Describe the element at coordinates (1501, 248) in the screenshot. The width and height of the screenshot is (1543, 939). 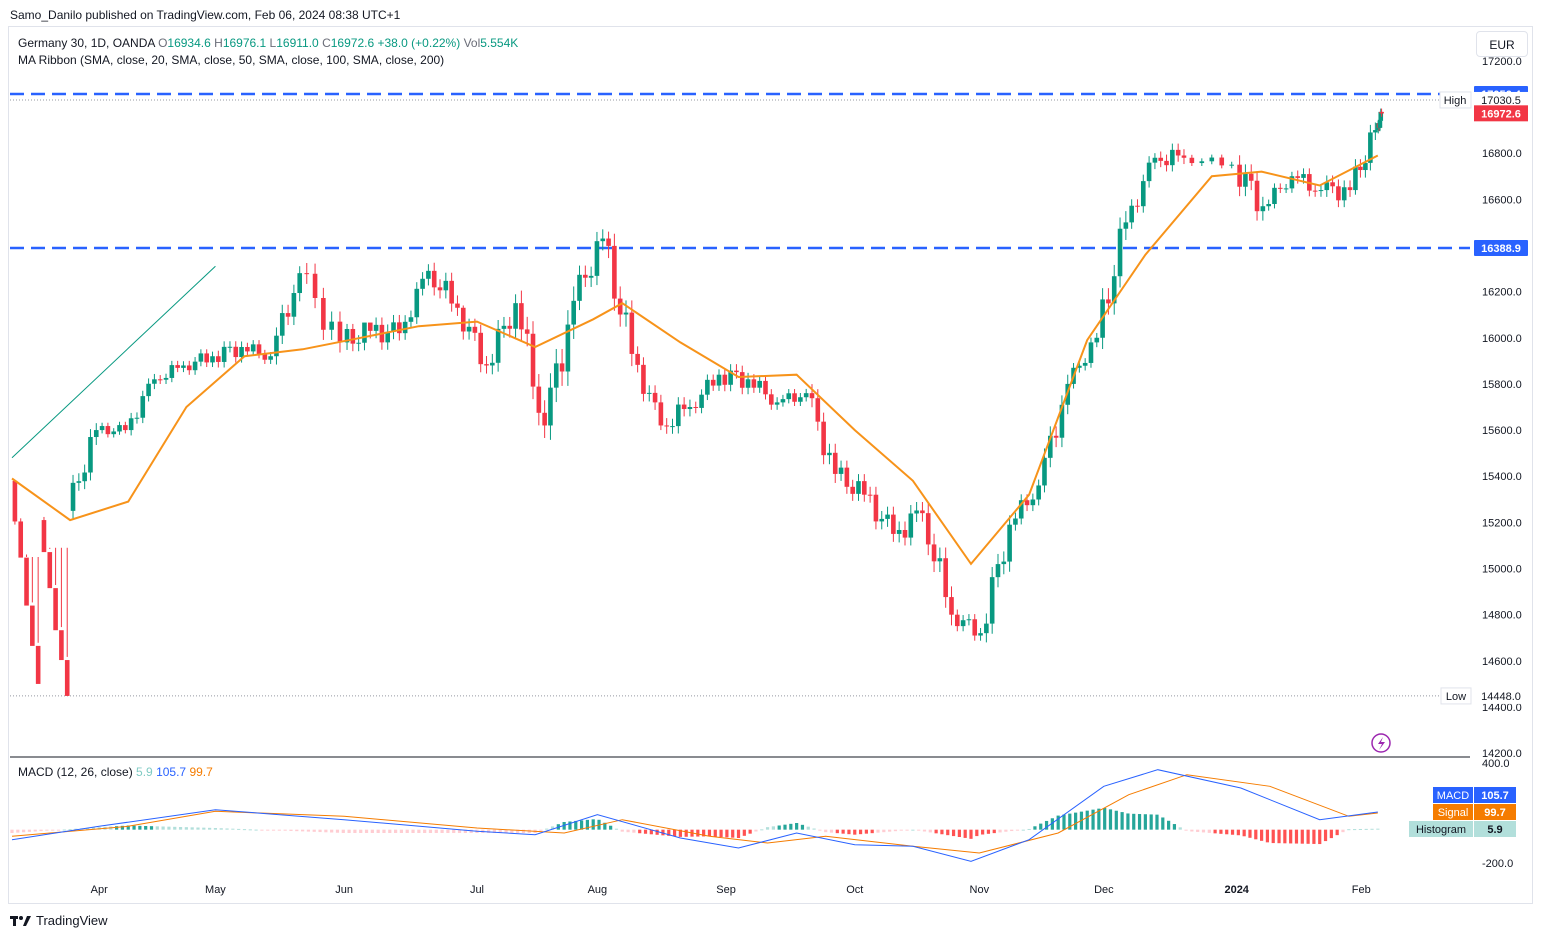
I see `level-price-tag` at that location.